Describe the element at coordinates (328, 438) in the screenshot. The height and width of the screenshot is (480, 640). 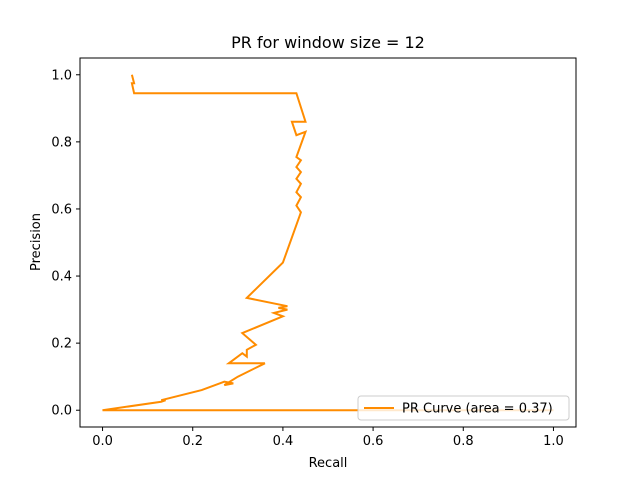
I see `x-axis-ticks: 0.0 0.2 0.4 0.6 0.8 1.0` at that location.